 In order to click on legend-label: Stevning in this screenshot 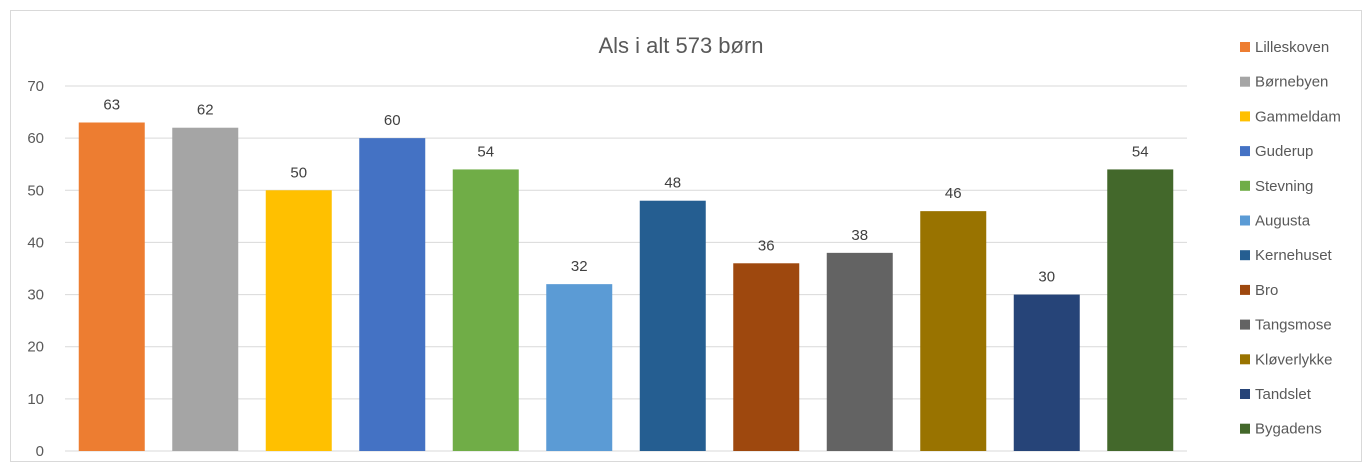, I will do `click(1284, 186)`.